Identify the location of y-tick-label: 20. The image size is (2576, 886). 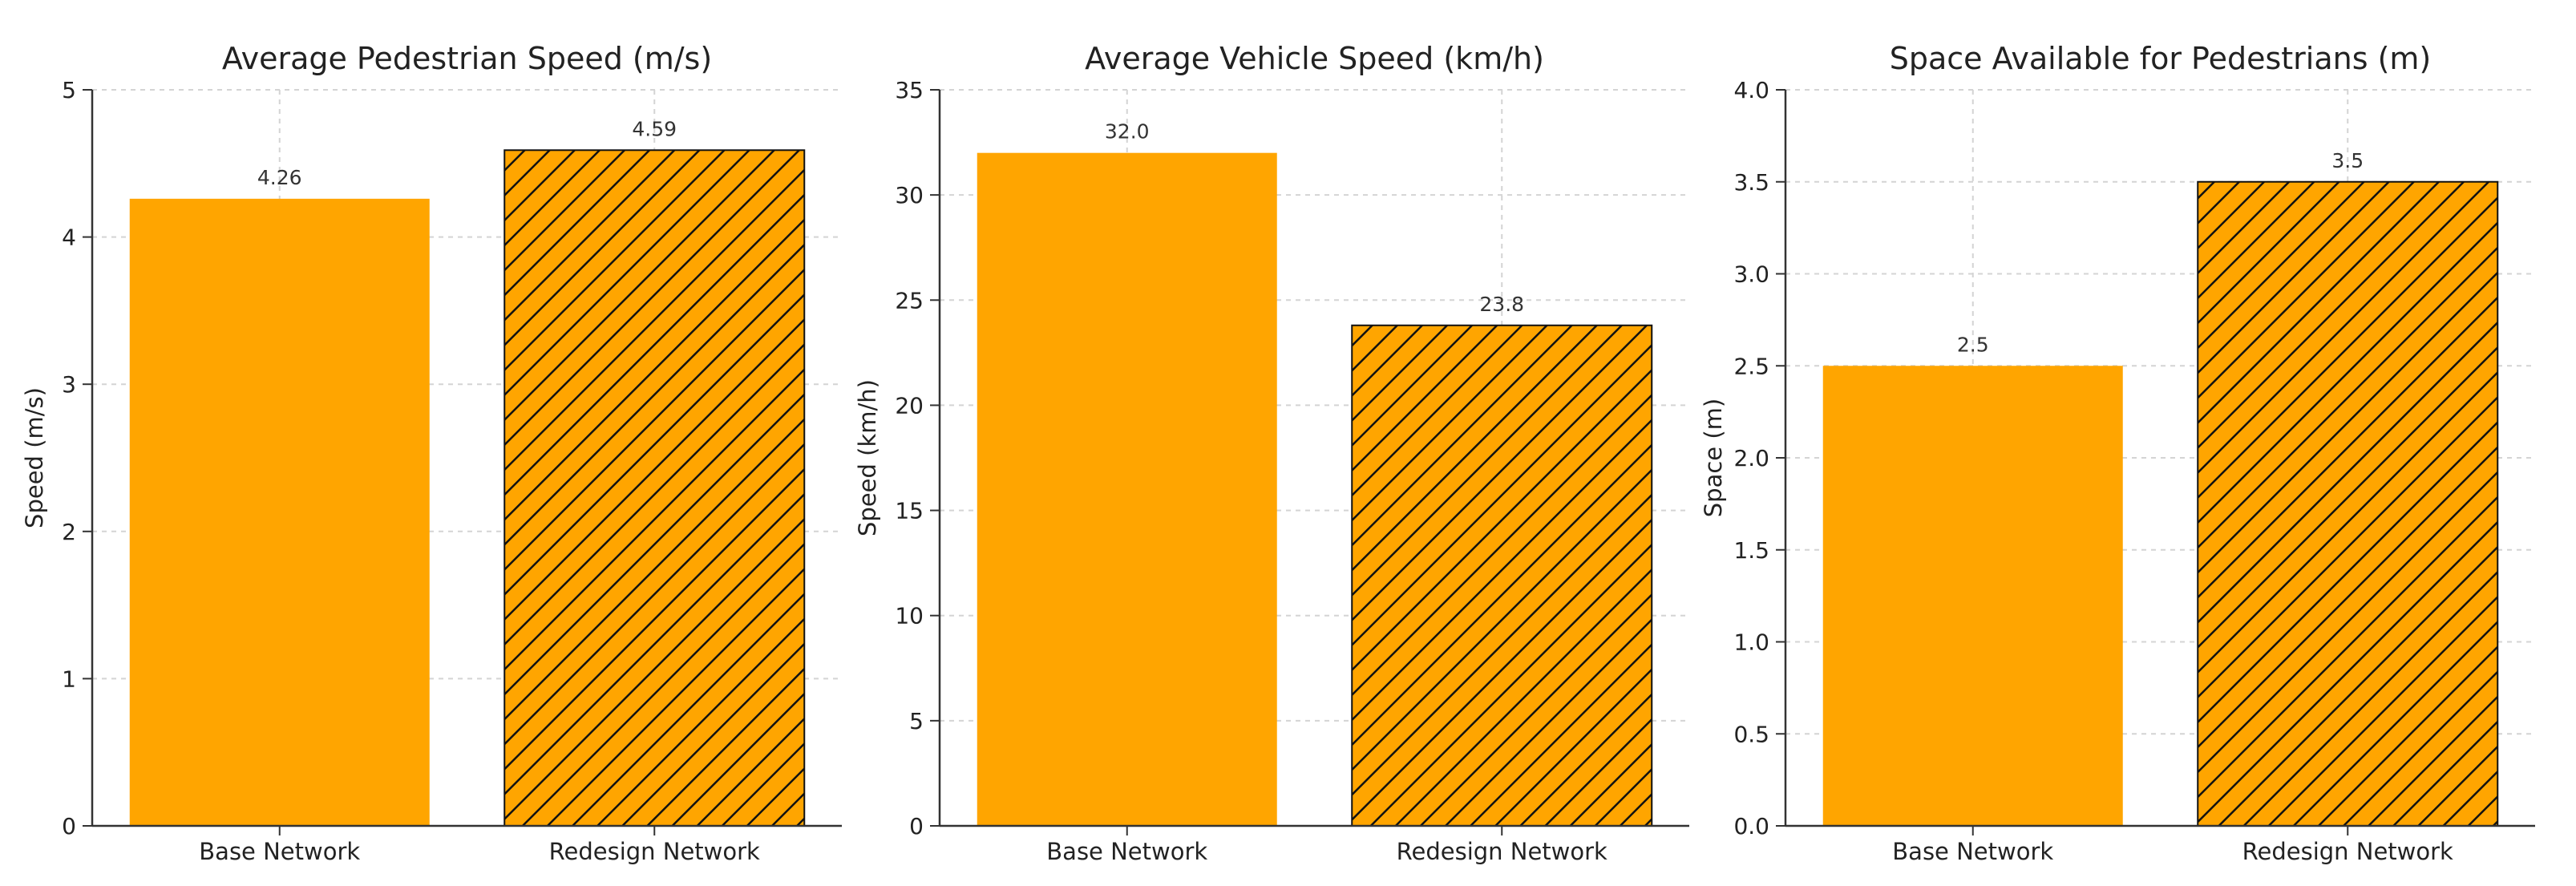
(909, 405).